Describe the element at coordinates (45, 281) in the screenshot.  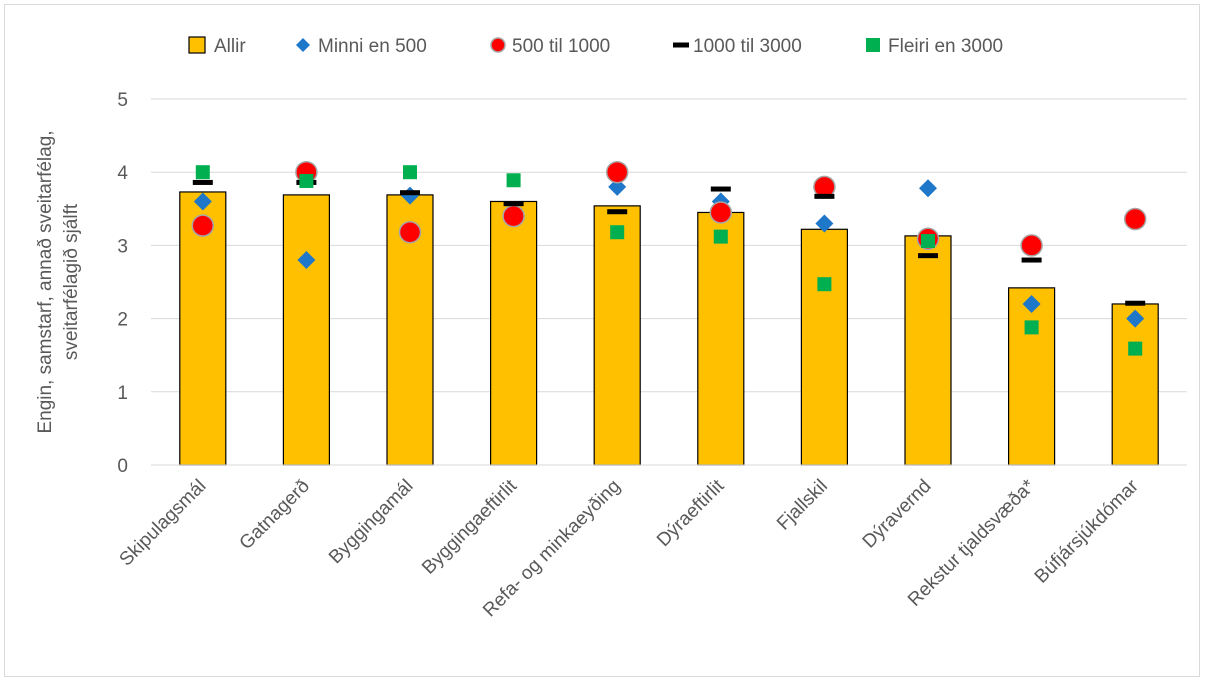
I see `y-axis-label-line: Engin, samstarf, annað sveitarfélag,` at that location.